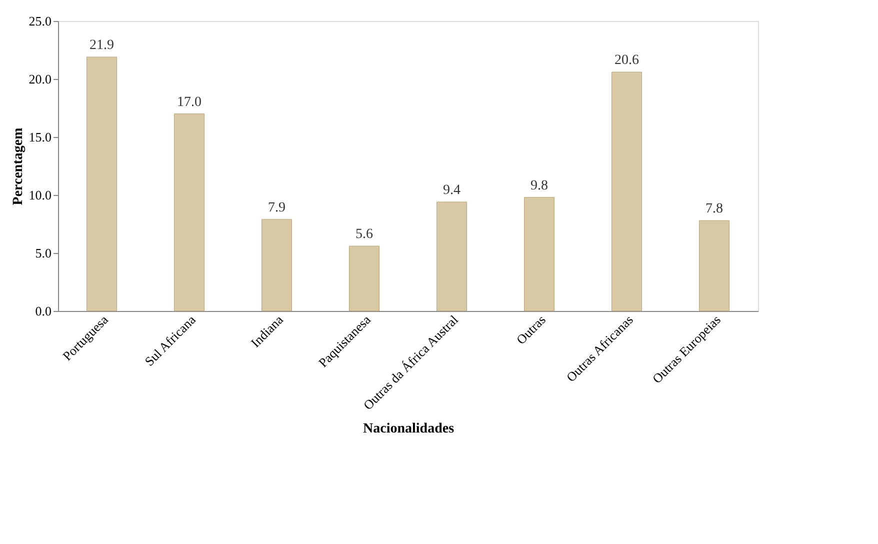  Describe the element at coordinates (714, 209) in the screenshot. I see `data-label: 7.8` at that location.